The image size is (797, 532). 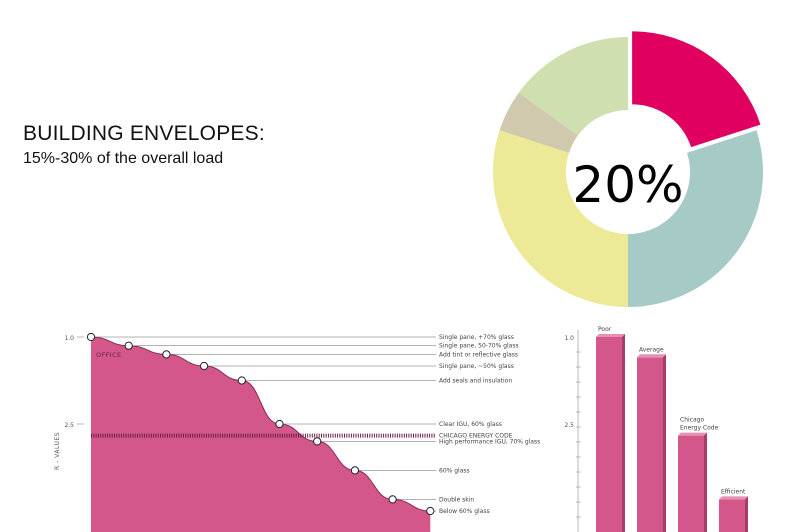 I want to click on point-label-7: High performance IGU, 70% glass, so click(x=489, y=441).